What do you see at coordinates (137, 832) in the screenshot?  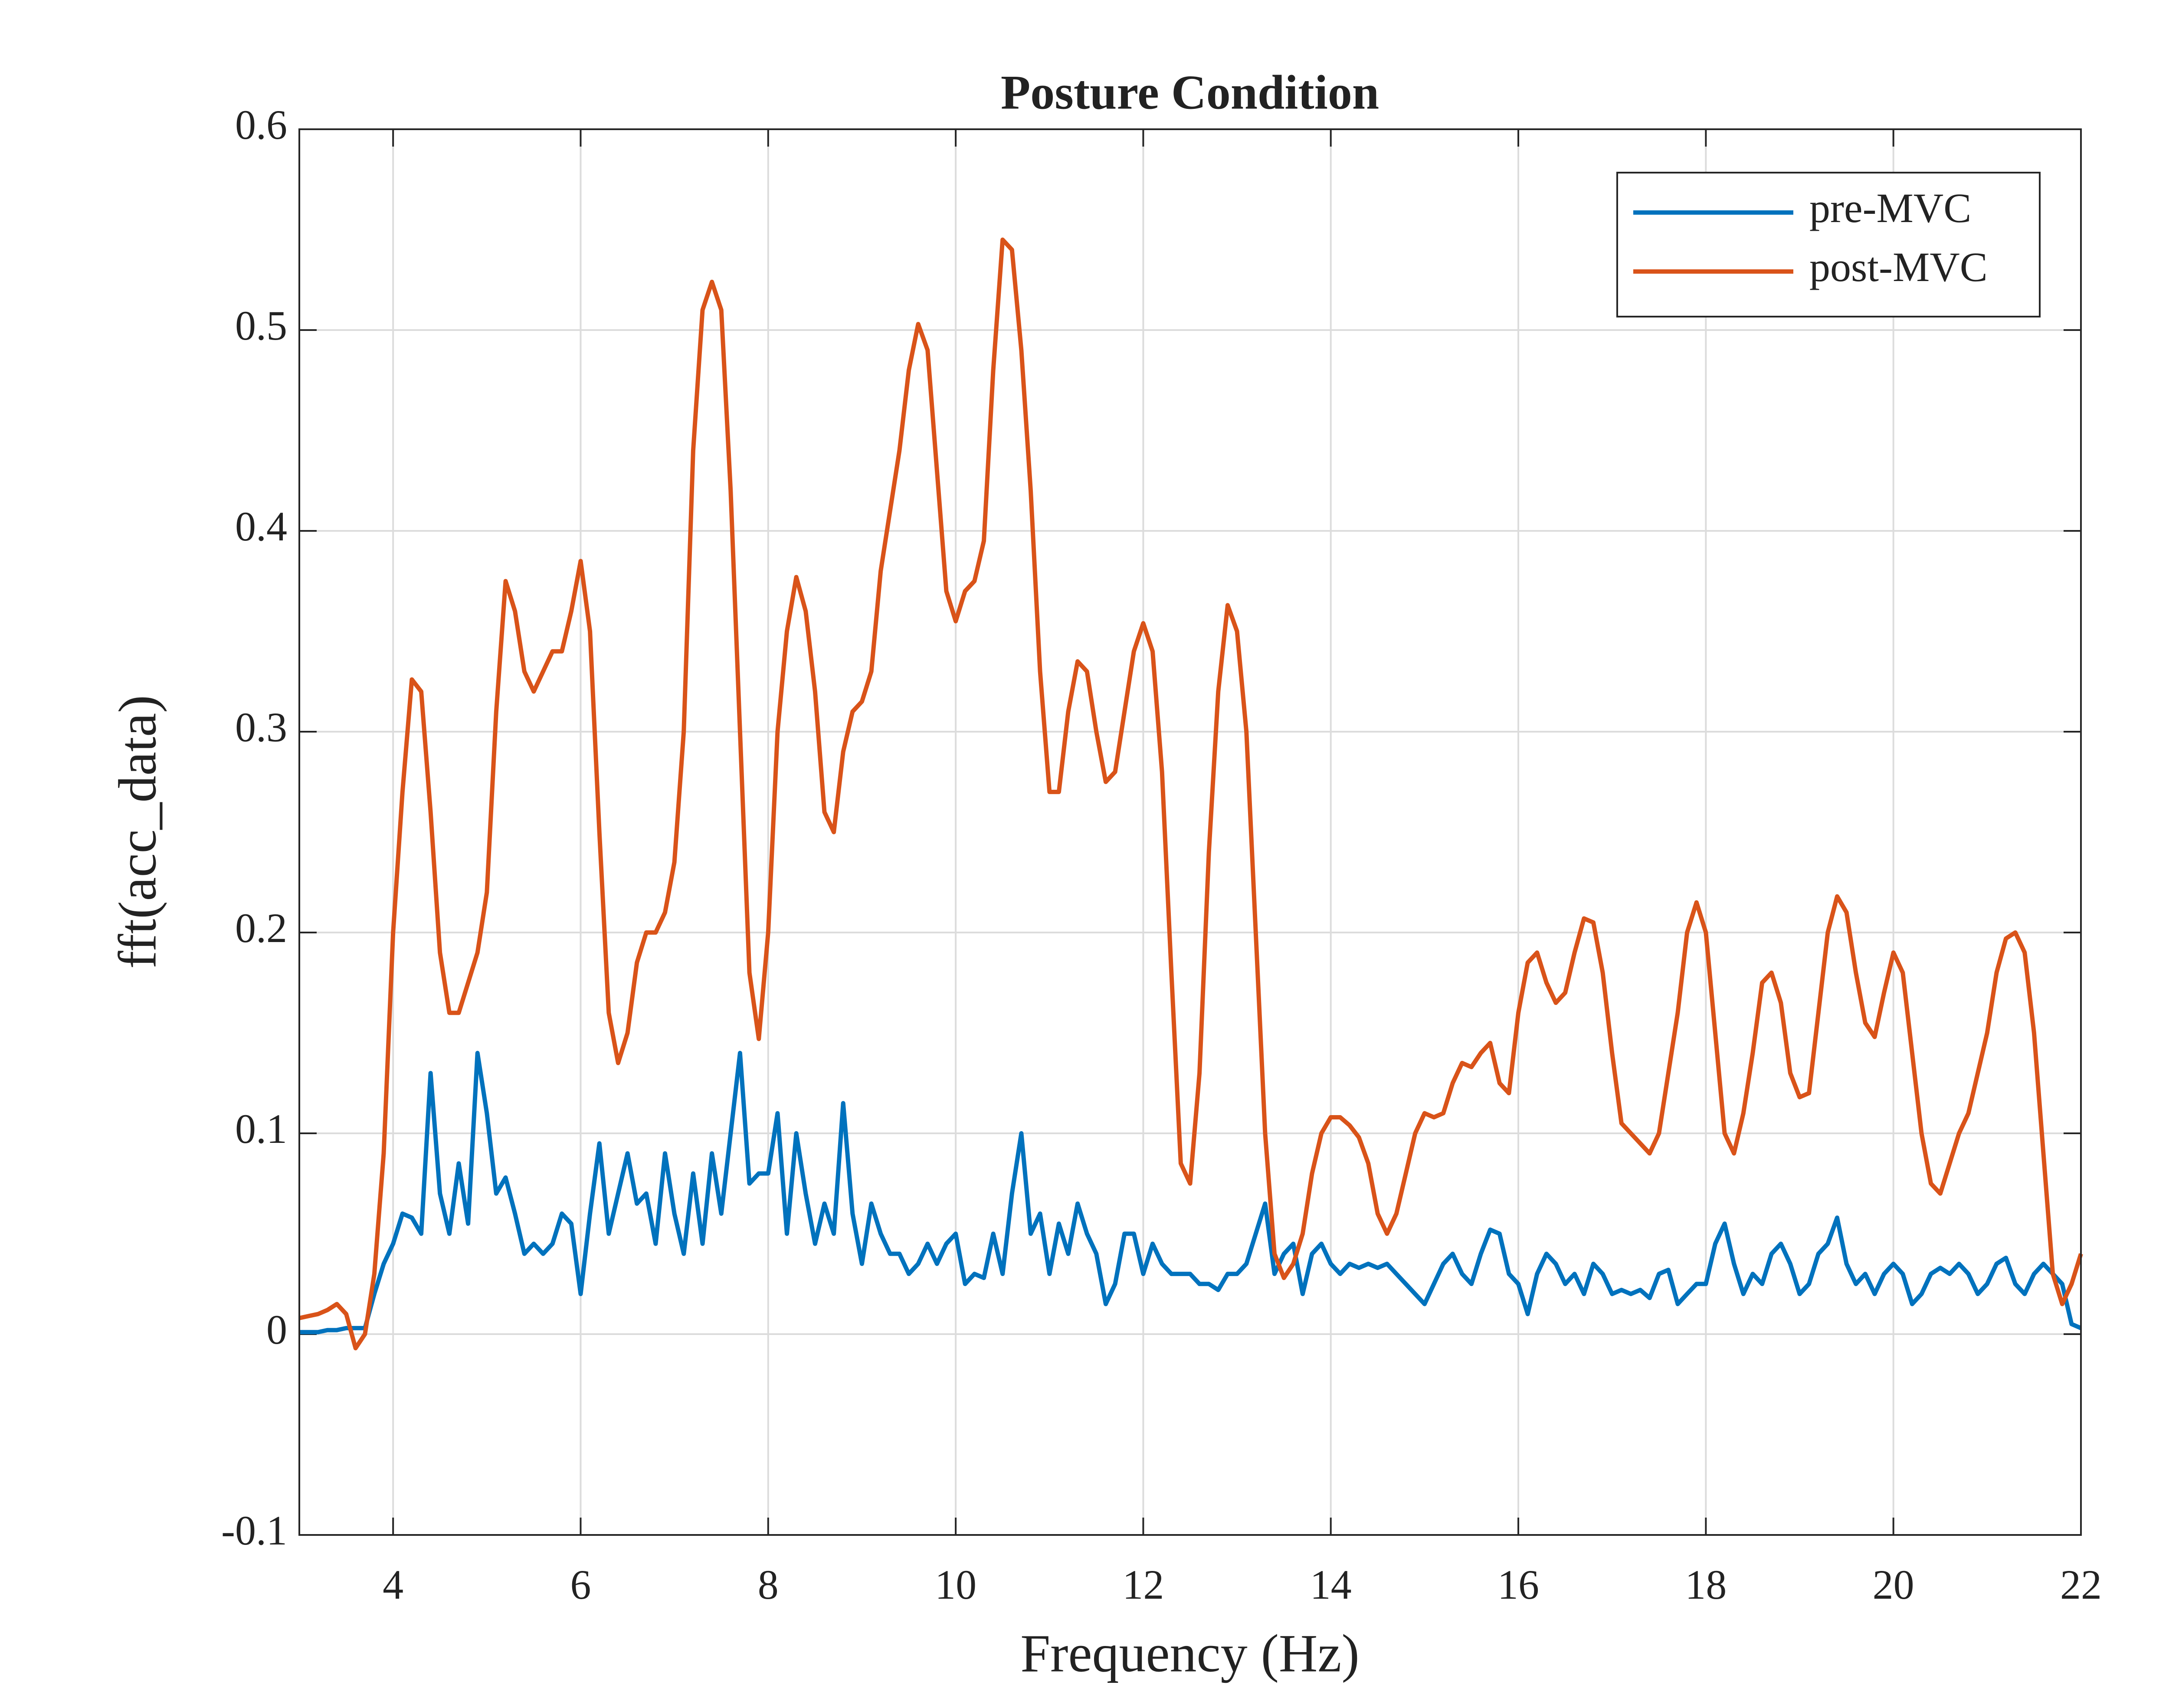 I see `y-axis-label: fft(acc_data)` at bounding box center [137, 832].